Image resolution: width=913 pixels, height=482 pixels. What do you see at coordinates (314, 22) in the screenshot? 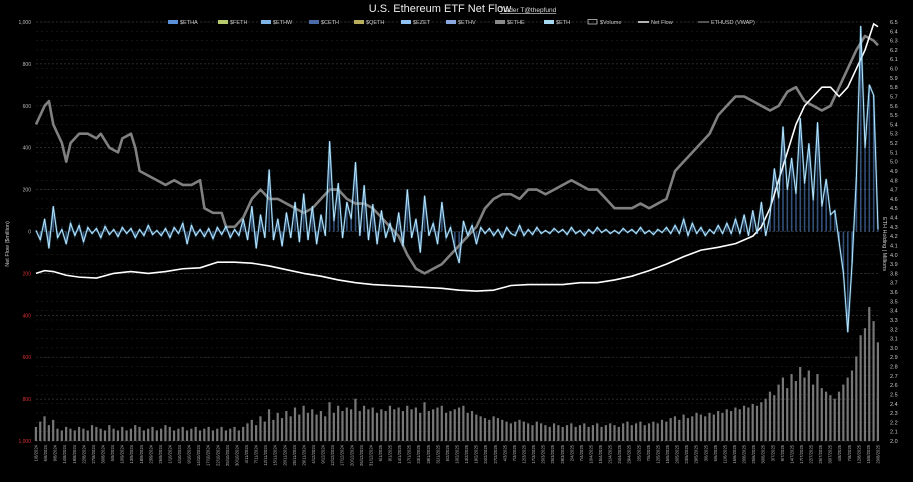
I see `legend-swatch` at bounding box center [314, 22].